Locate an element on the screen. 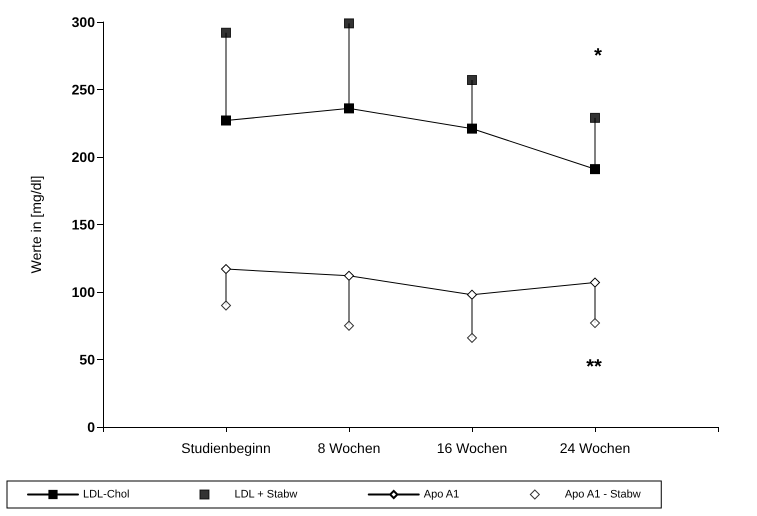  y-tick-label: 200 is located at coordinates (84, 157).